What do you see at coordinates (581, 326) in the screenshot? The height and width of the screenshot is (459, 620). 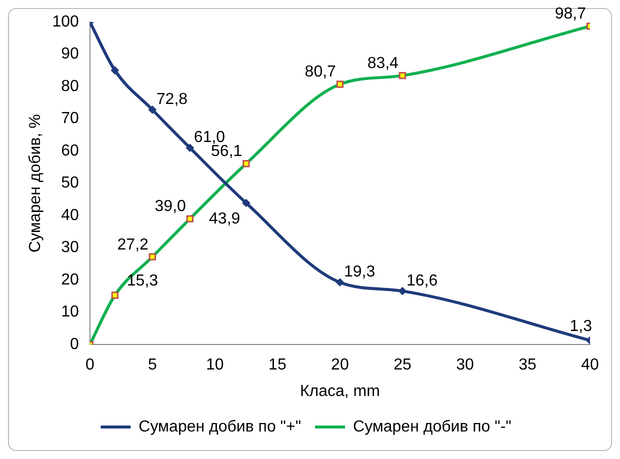 I see `data-label: 1,3` at bounding box center [581, 326].